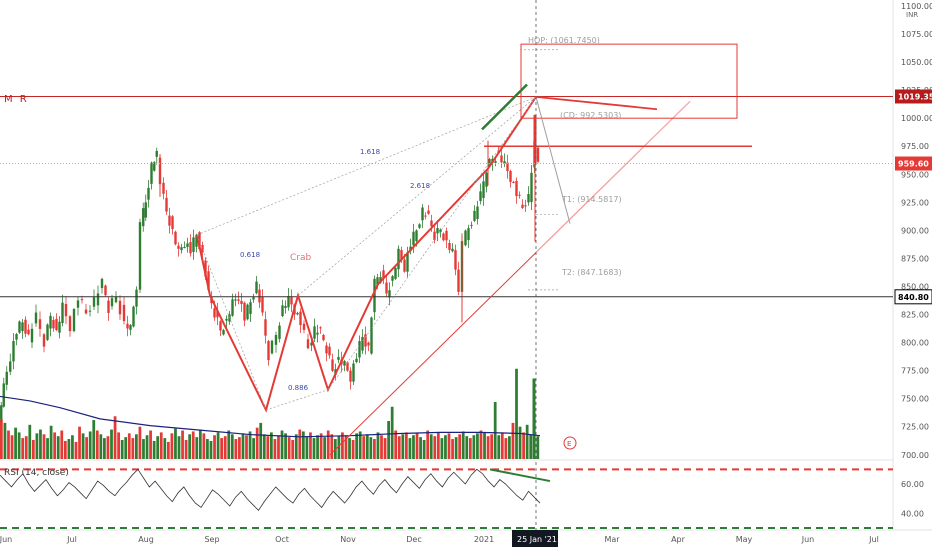 Image resolution: width=932 pixels, height=554 pixels. What do you see at coordinates (912, 513) in the screenshot?
I see `rsi-tick-label: 40.00` at bounding box center [912, 513].